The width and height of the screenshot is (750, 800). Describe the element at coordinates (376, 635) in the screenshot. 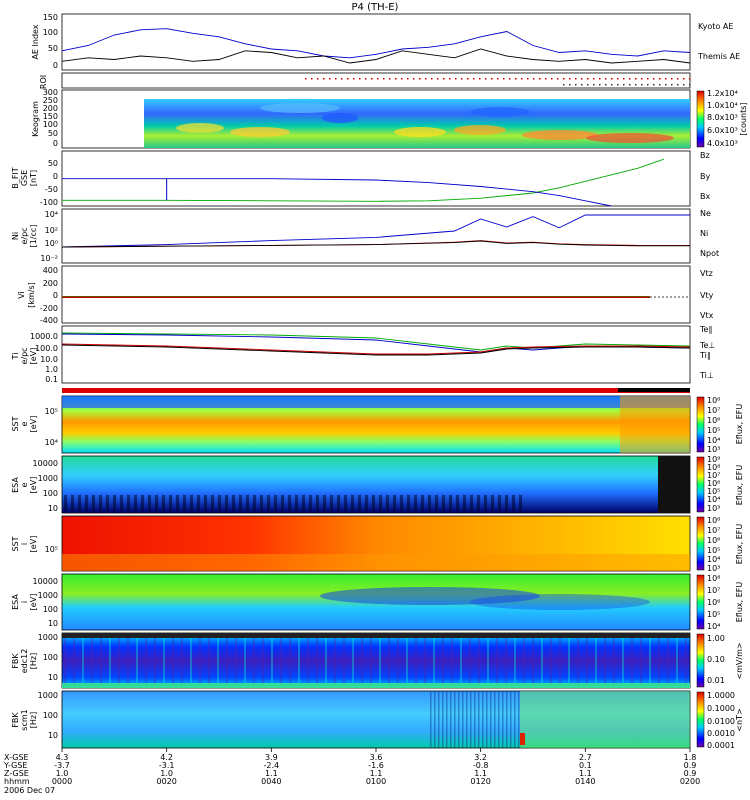

I see `fbk-e-top-band` at that location.